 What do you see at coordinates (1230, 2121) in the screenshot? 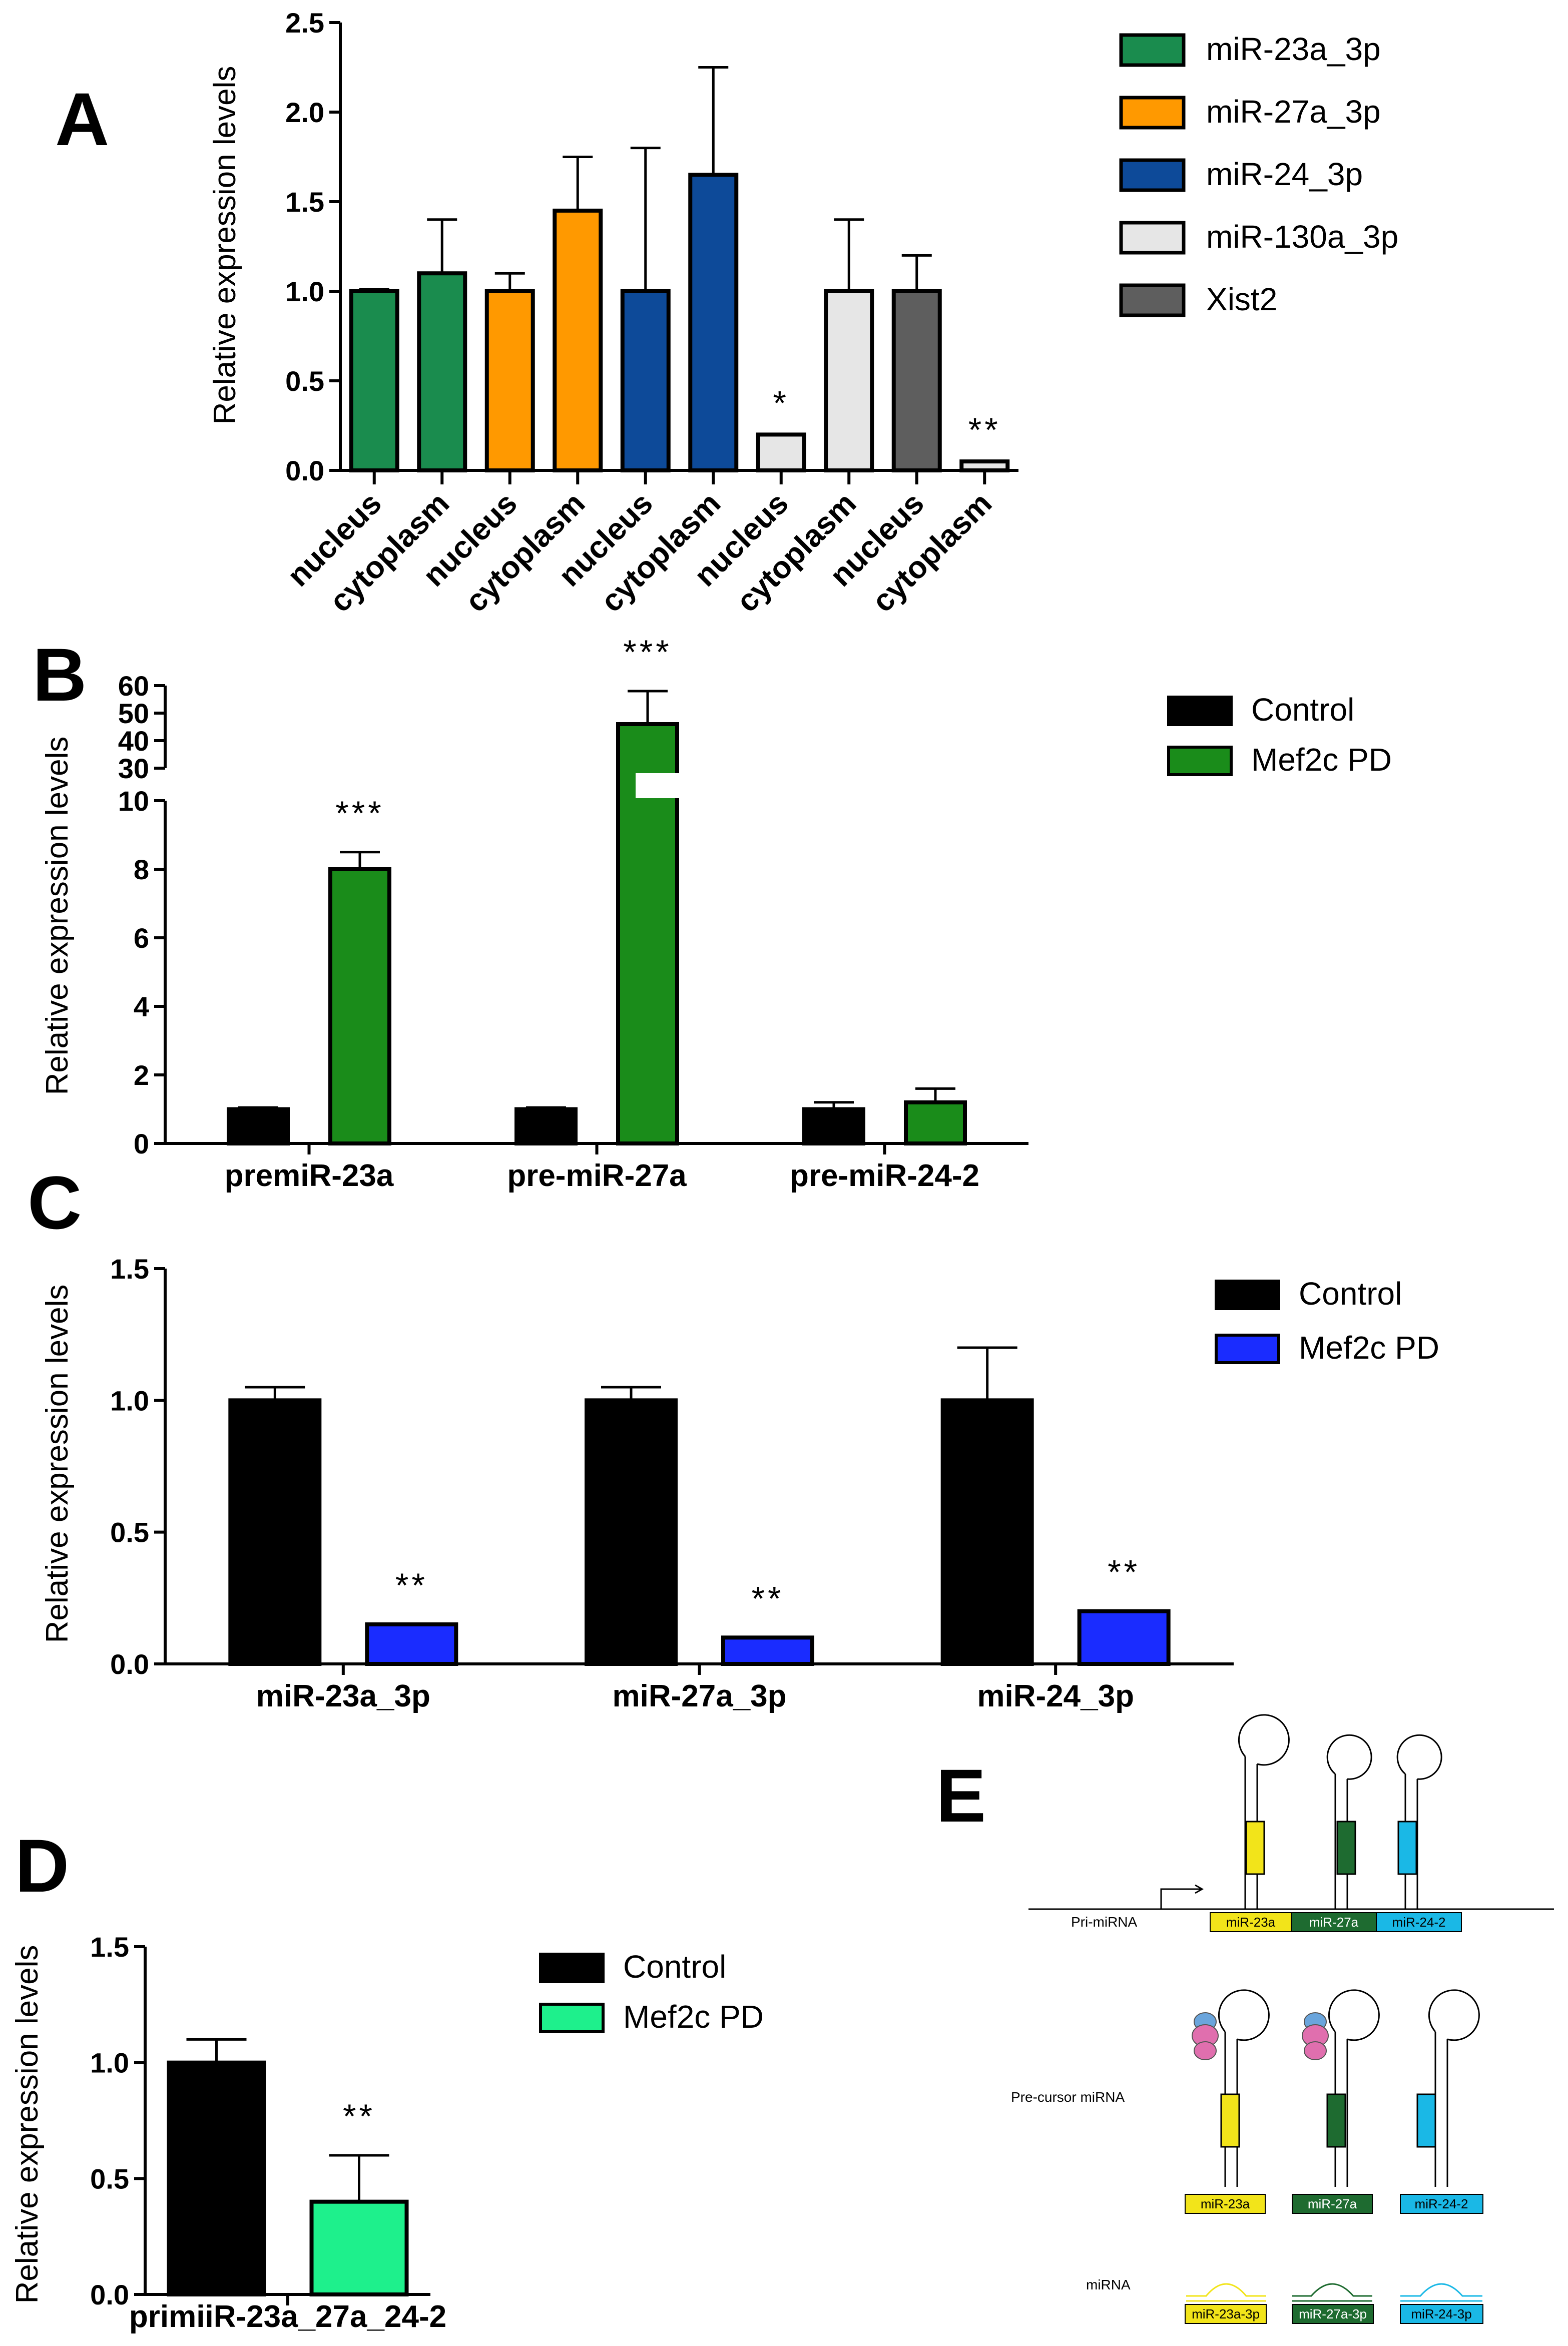
I see `pre-stem-mir23a` at bounding box center [1230, 2121].